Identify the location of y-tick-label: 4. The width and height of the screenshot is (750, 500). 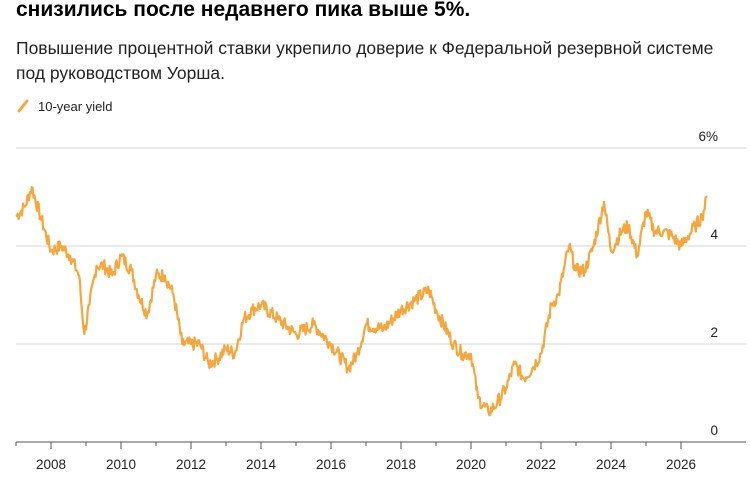
(714, 234).